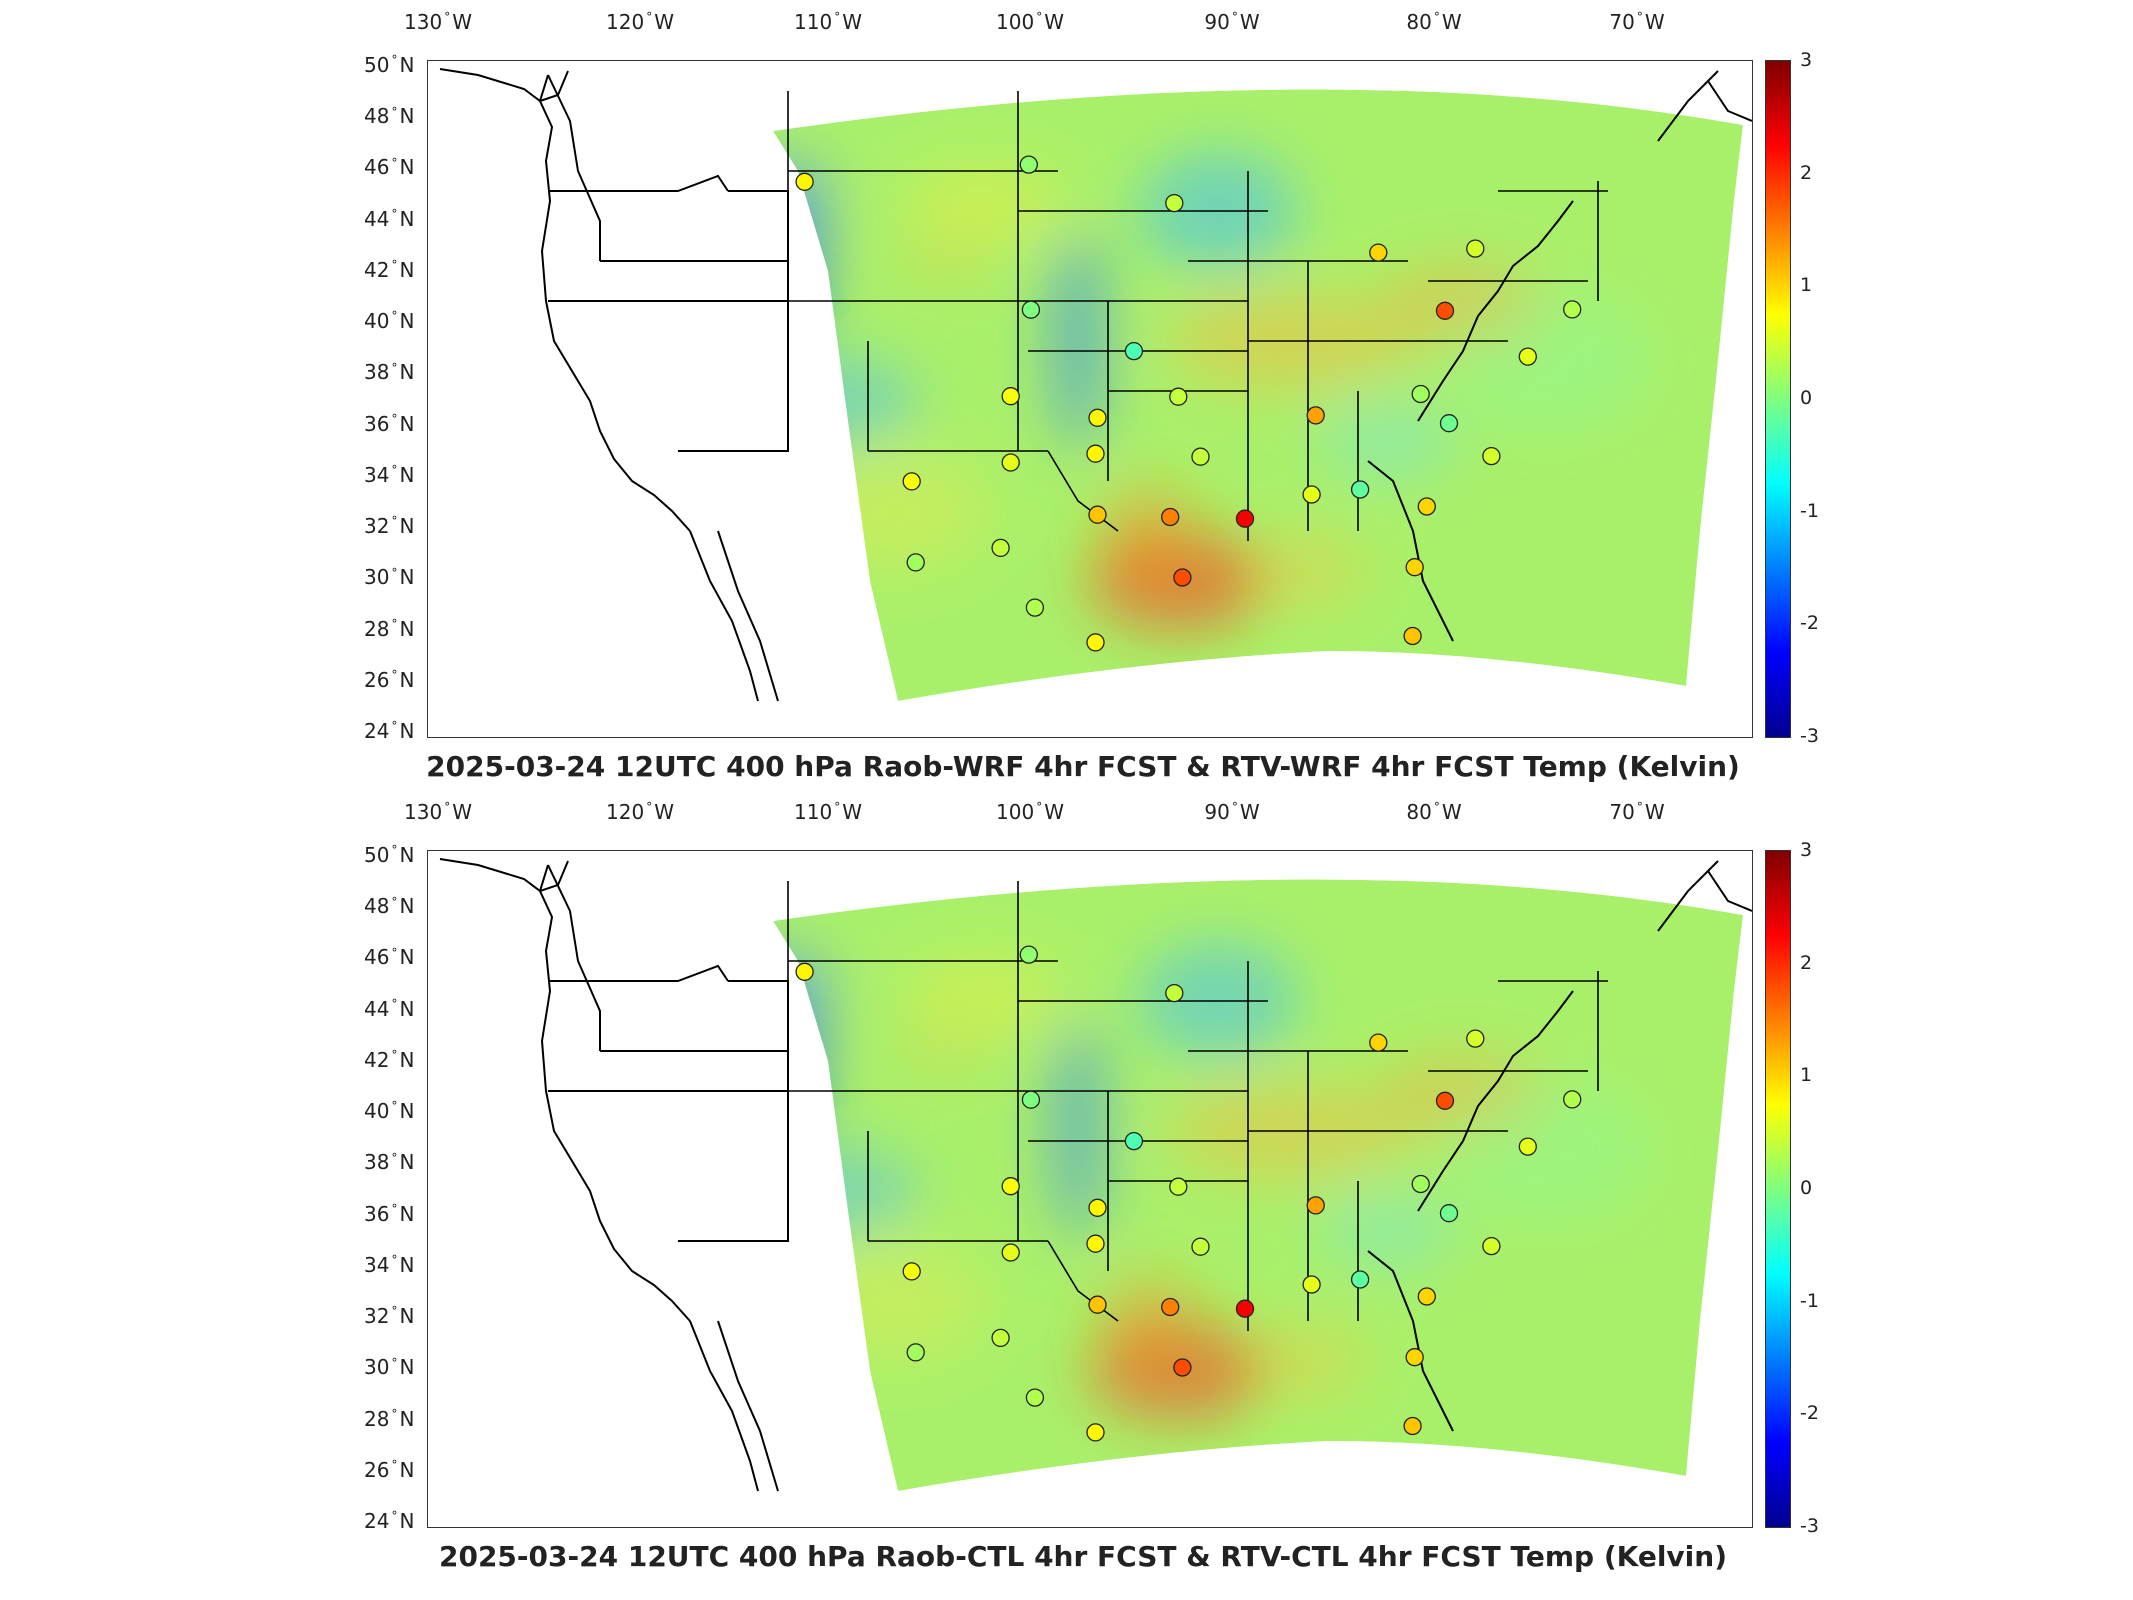 Image resolution: width=2133 pixels, height=1600 pixels. Describe the element at coordinates (389, 526) in the screenshot. I see `latitude-tick-label: 32 ° N` at that location.